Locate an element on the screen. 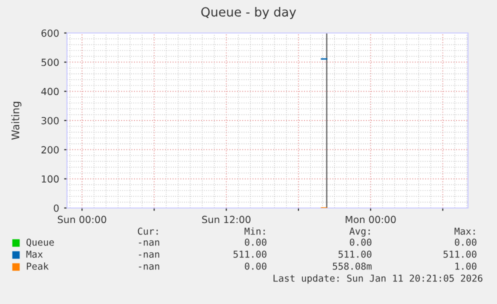 This screenshot has width=497, height=304. chart-title: Queue - by day is located at coordinates (248, 13).